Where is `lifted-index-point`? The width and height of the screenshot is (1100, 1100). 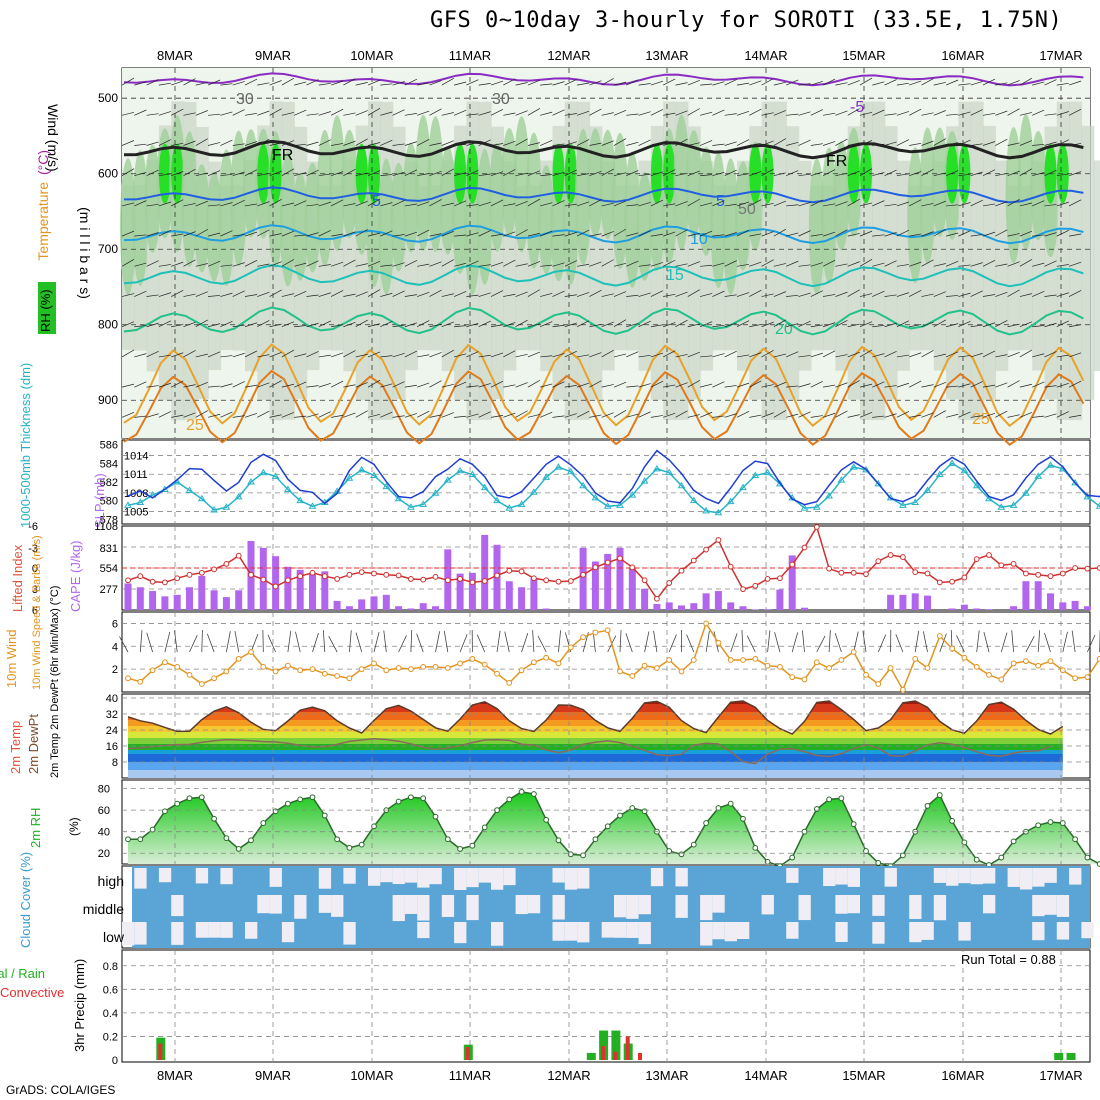
lifted-index-point is located at coordinates (152, 581).